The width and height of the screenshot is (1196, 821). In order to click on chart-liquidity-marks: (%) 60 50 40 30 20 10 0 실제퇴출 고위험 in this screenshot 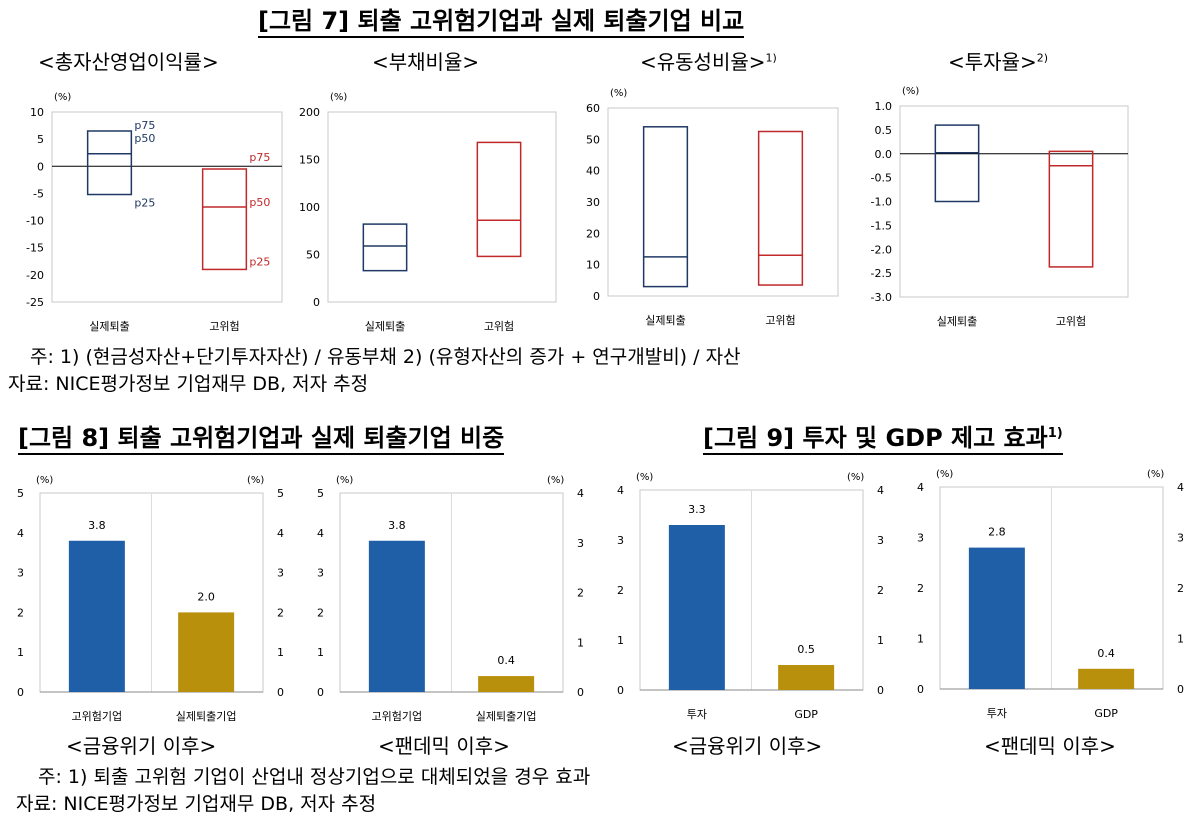, I will do `click(712, 207)`.